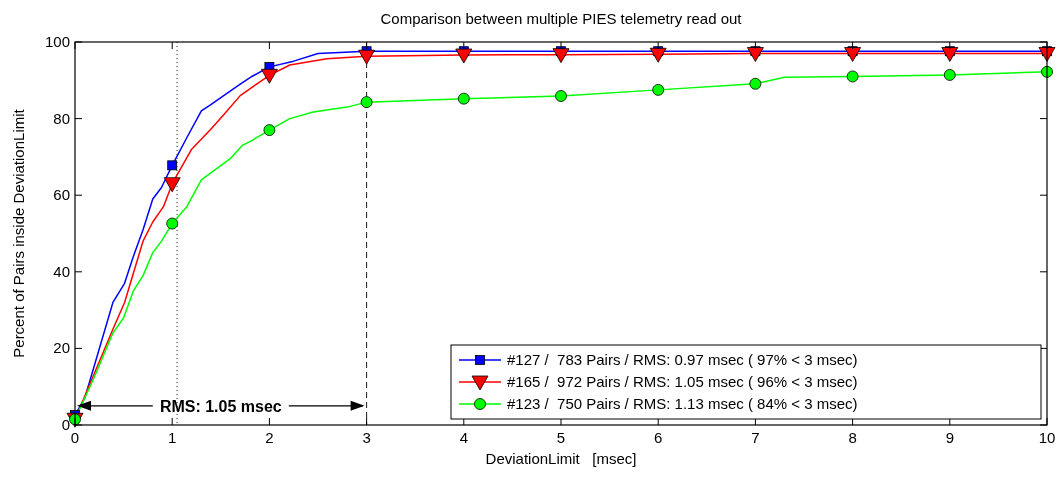 The width and height of the screenshot is (1063, 482). I want to click on y-tick-label: 0, so click(65, 424).